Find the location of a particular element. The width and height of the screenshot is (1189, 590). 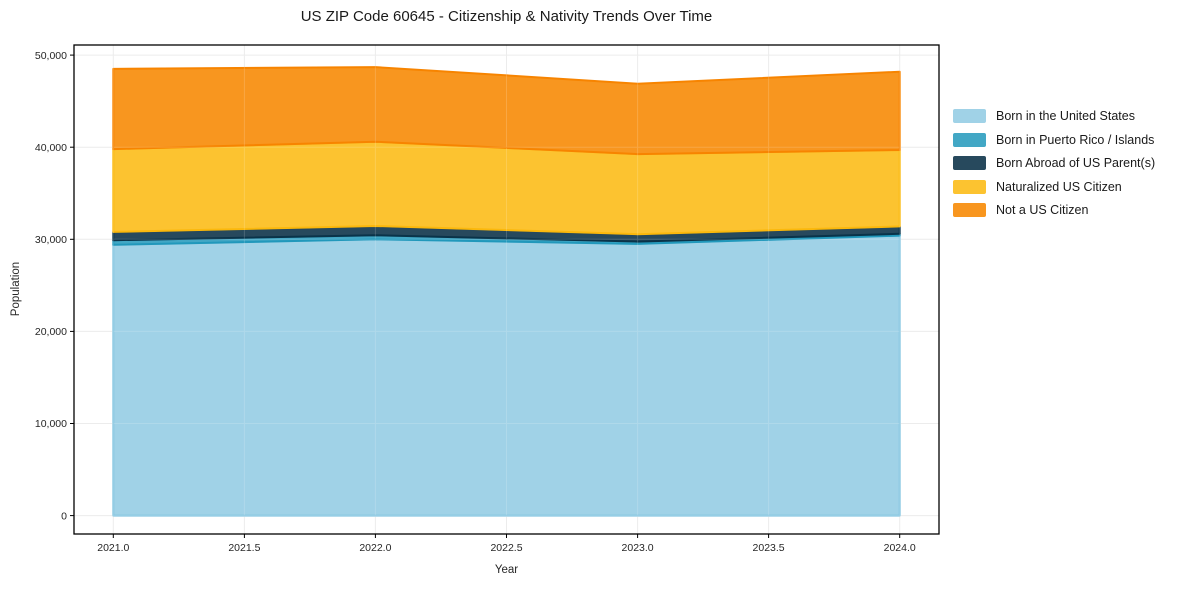

y-tick-label: 30,000 is located at coordinates (51, 240).